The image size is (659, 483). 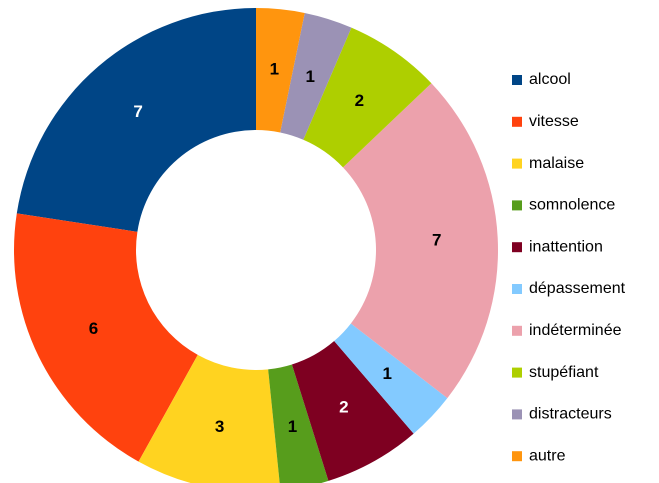 What do you see at coordinates (570, 414) in the screenshot?
I see `legend-label: distracteurs` at bounding box center [570, 414].